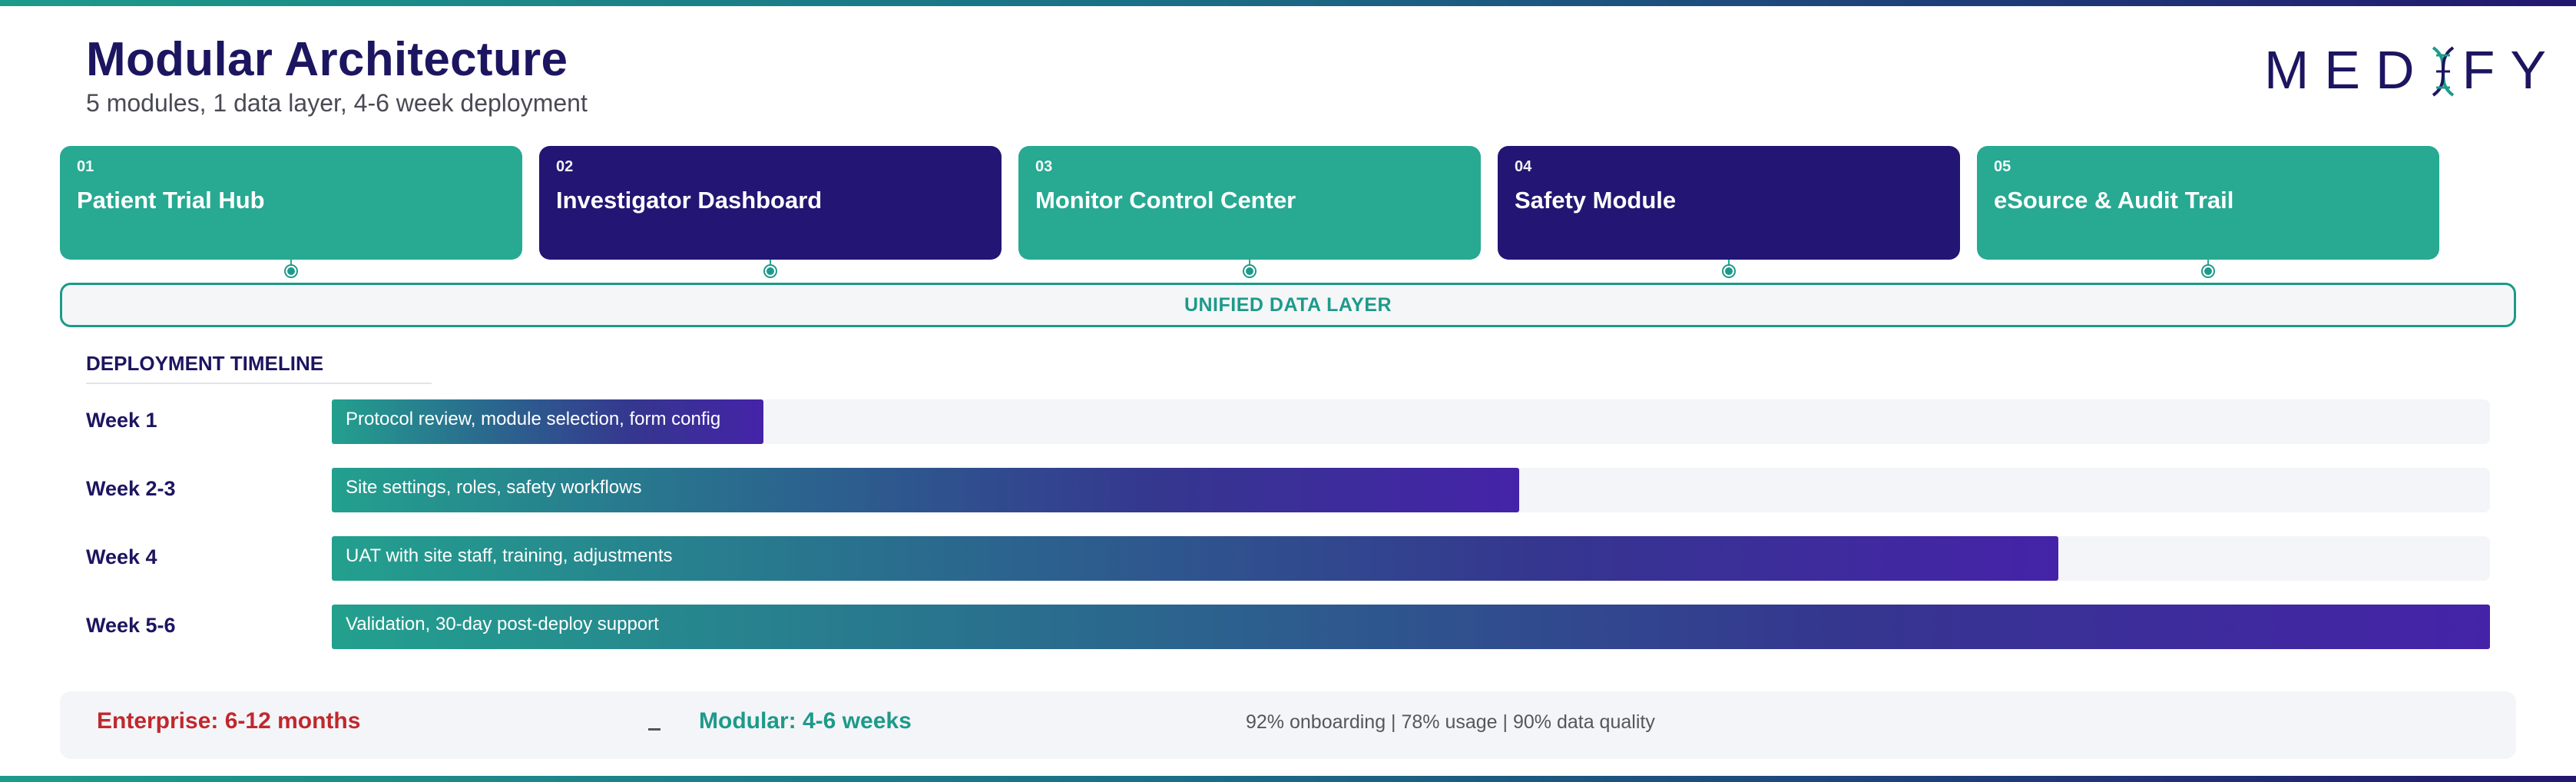 The image size is (2576, 782). I want to click on module-card-esource-audit-trail: 05 eSource & Audit Trail, so click(2208, 203).